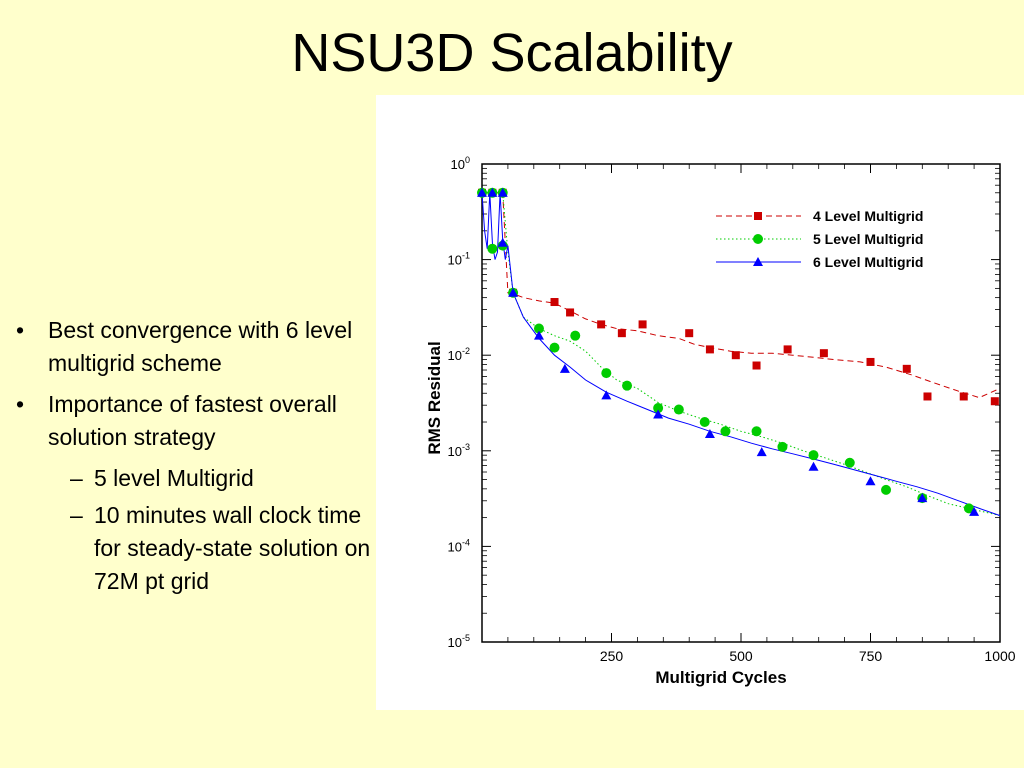  Describe the element at coordinates (720, 677) in the screenshot. I see `x-axis-label: Multigrid Cycles` at that location.